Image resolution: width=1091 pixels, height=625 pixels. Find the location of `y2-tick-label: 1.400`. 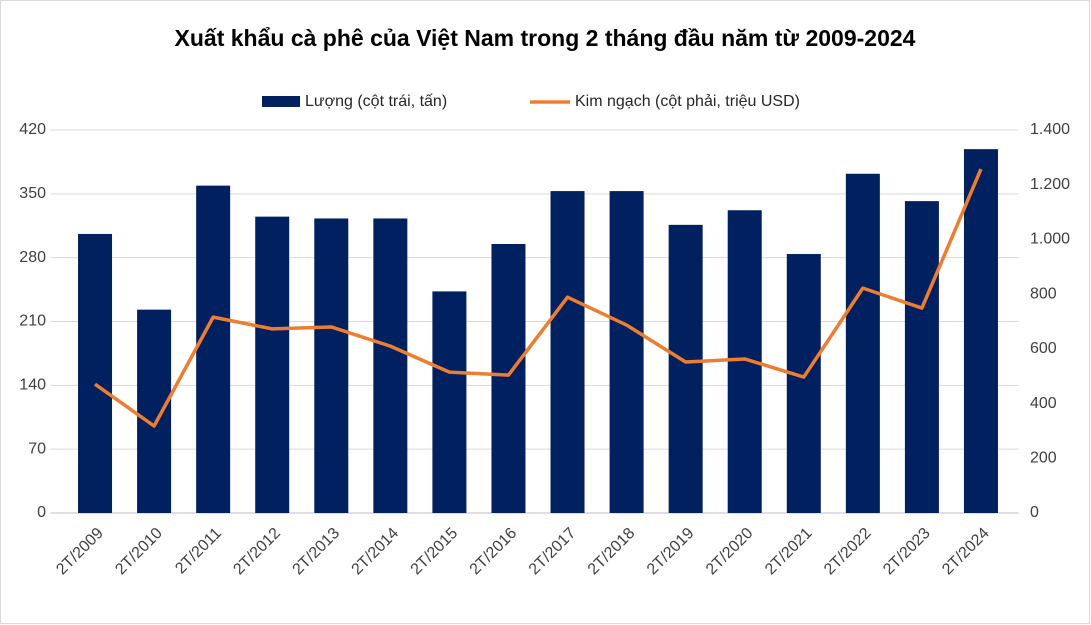

y2-tick-label: 1.400 is located at coordinates (1050, 129).